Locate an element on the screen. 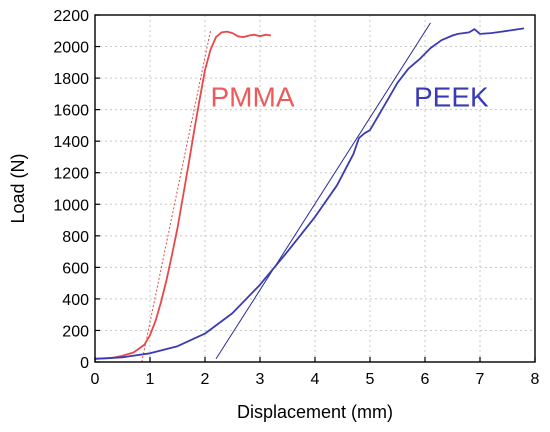 The image size is (550, 432). y-tick-label-4: 800 is located at coordinates (75, 237).